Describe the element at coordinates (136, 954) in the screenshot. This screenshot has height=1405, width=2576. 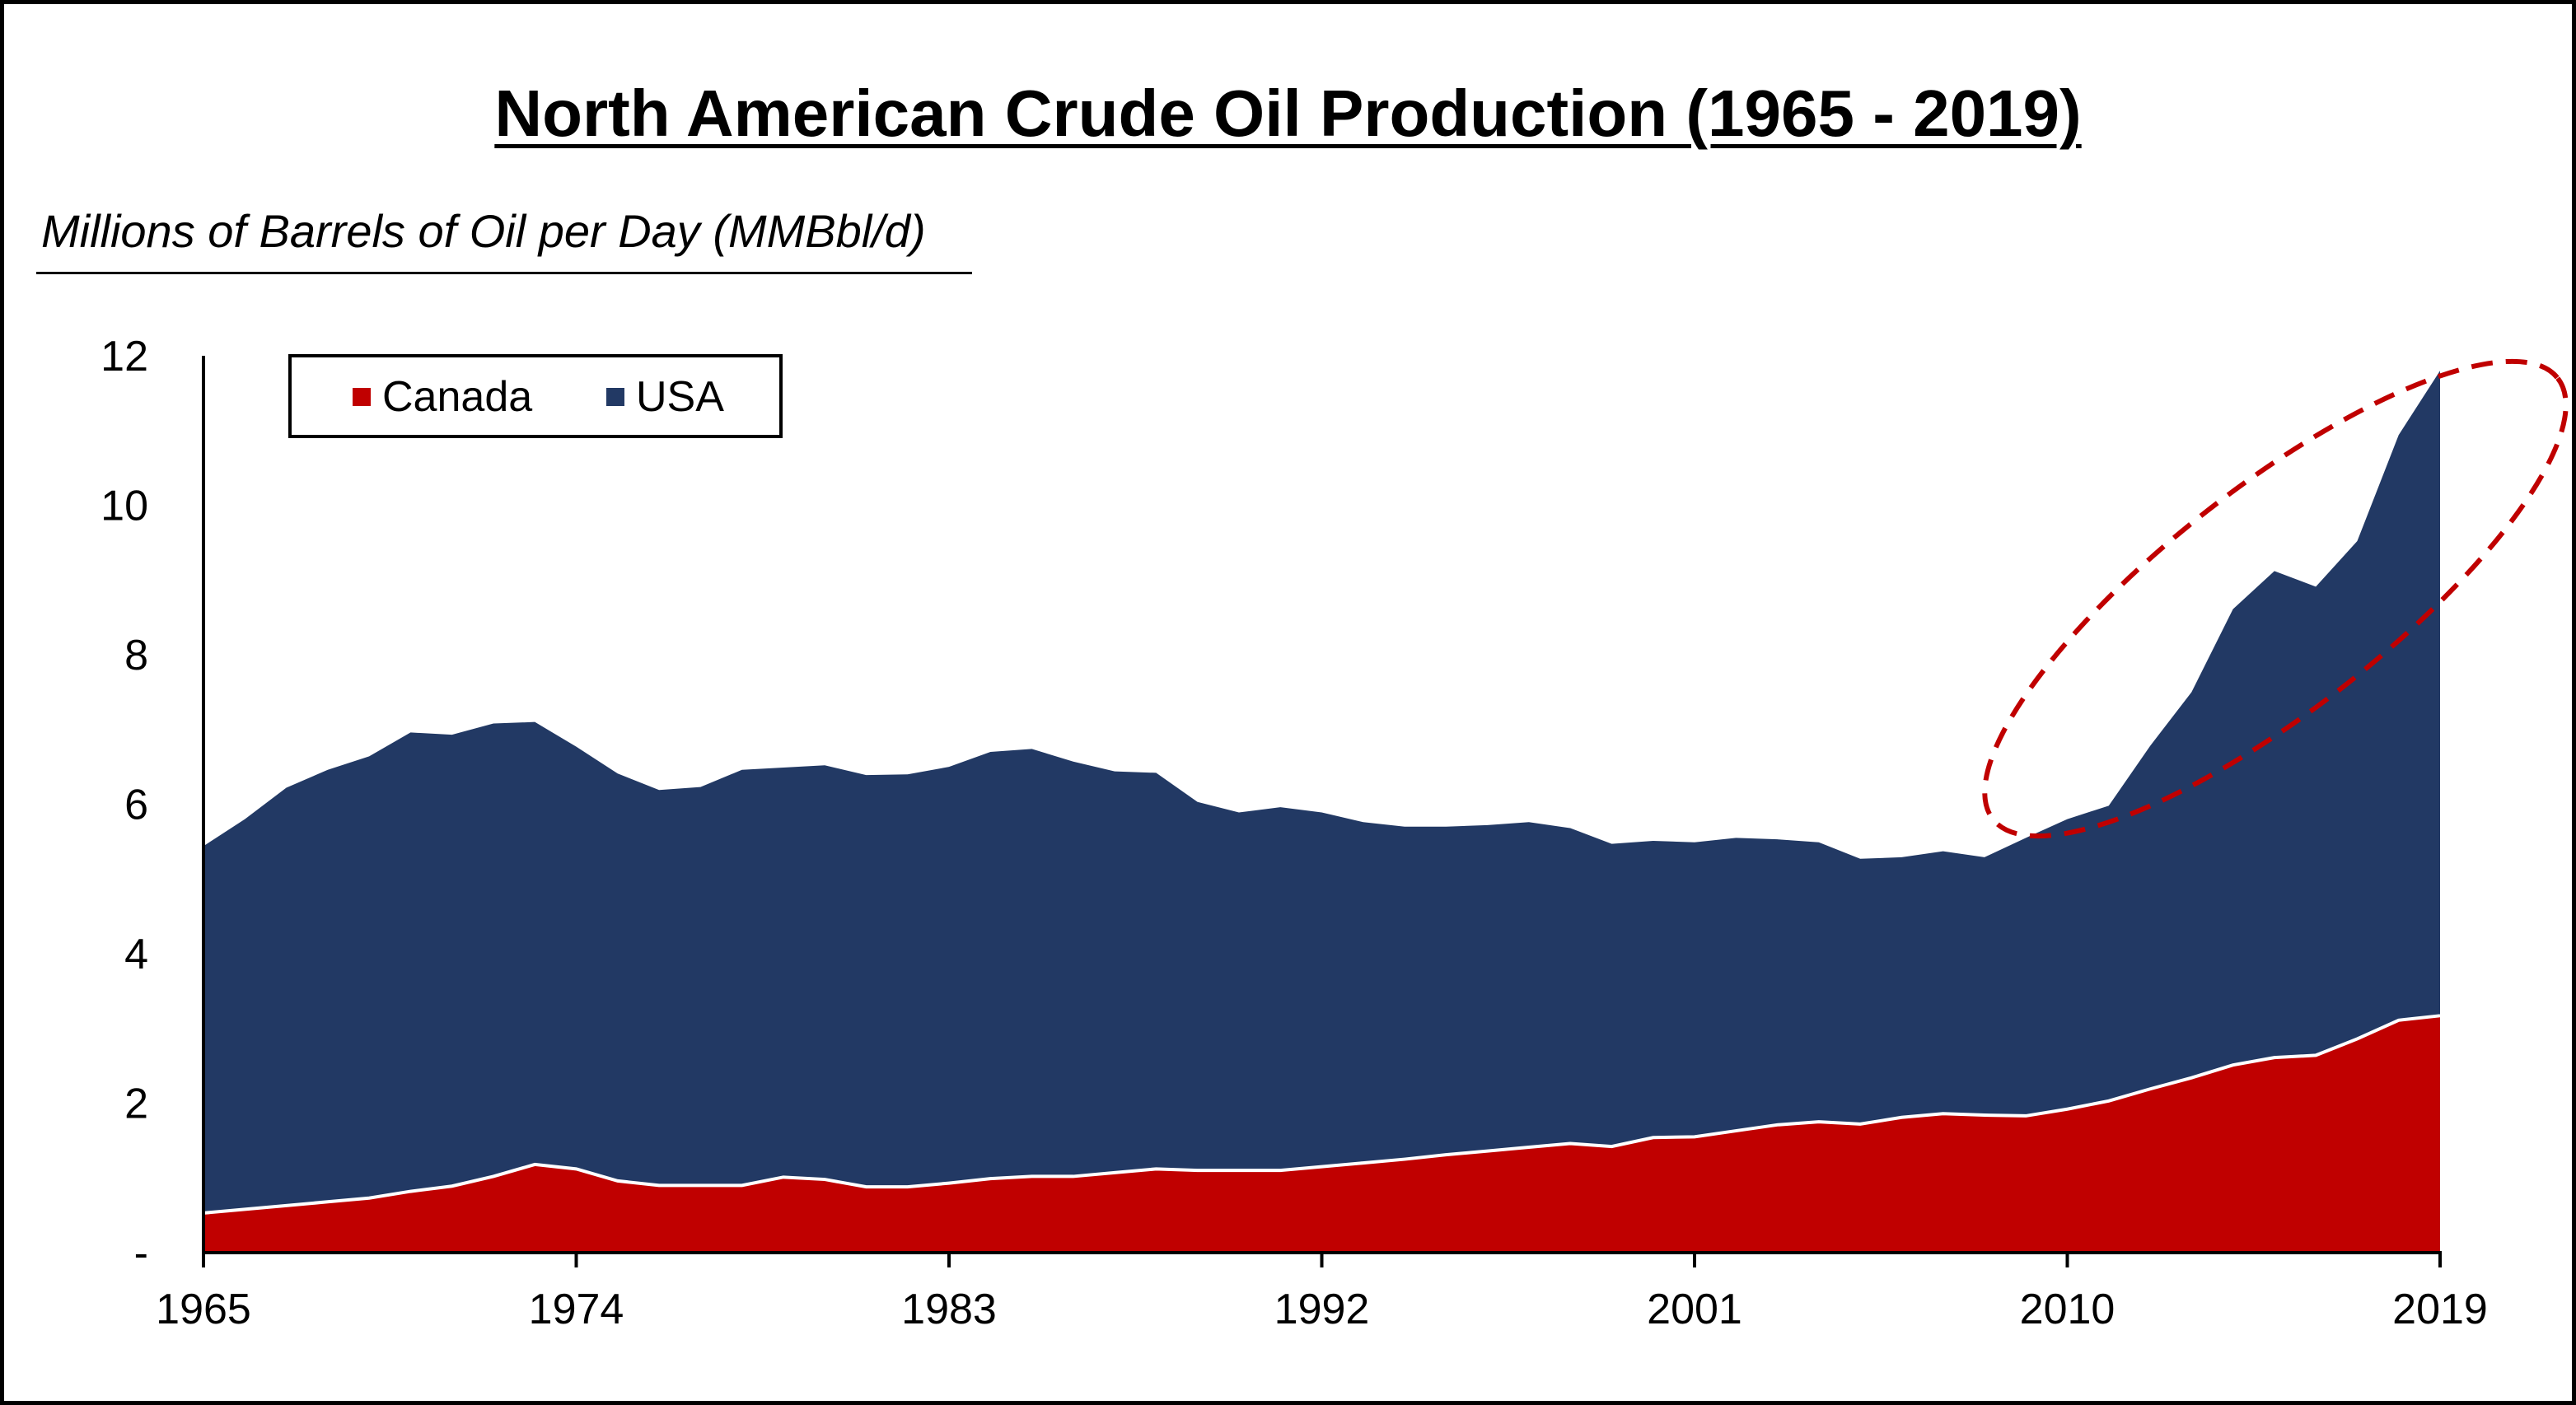
I see `y-tick-label: 4` at that location.